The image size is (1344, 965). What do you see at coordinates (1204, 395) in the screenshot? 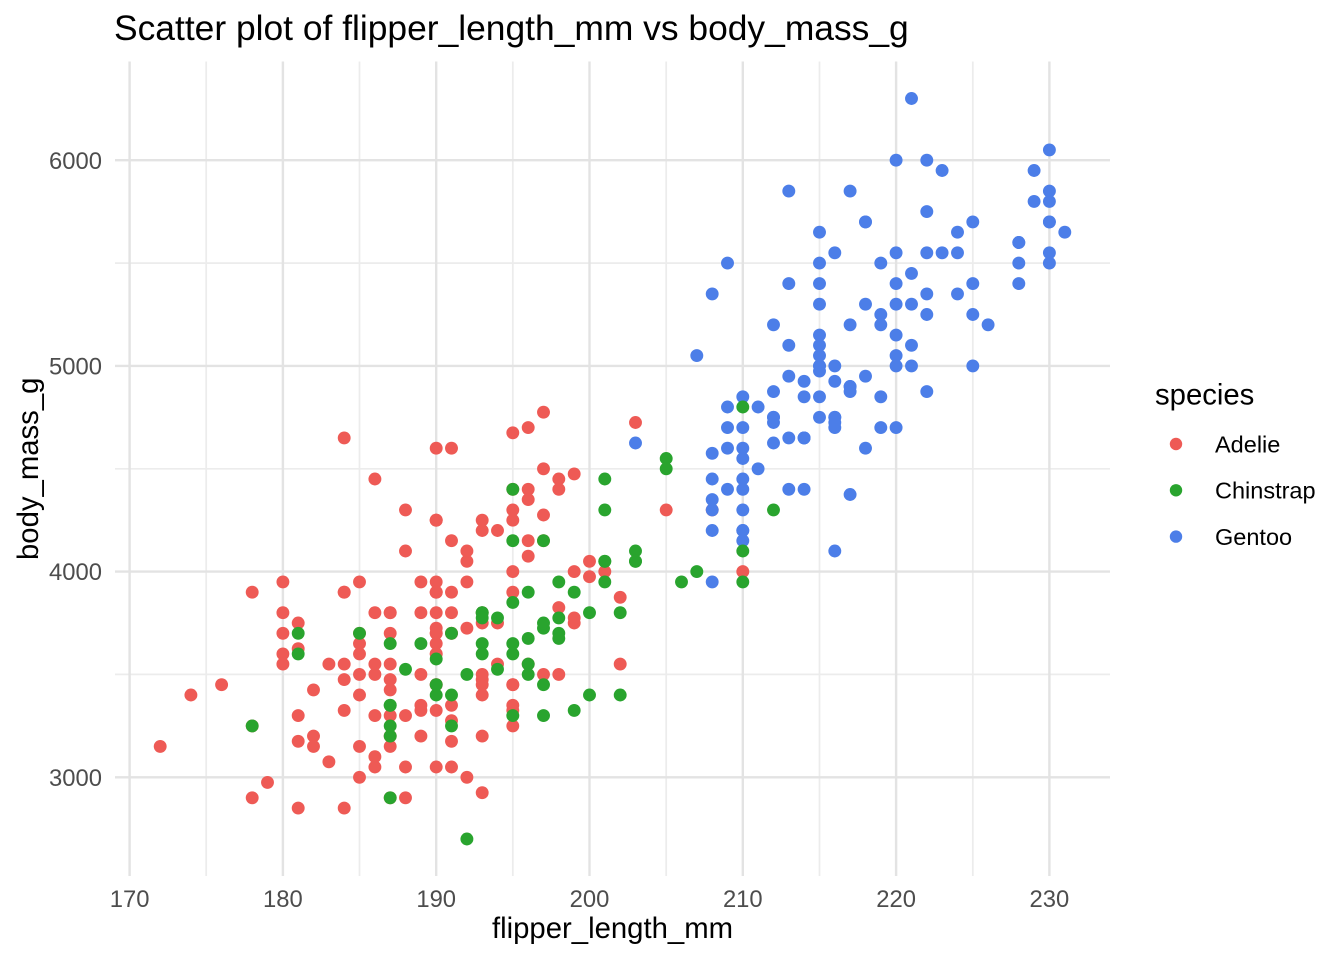
I see `svg-text: species` at bounding box center [1204, 395].